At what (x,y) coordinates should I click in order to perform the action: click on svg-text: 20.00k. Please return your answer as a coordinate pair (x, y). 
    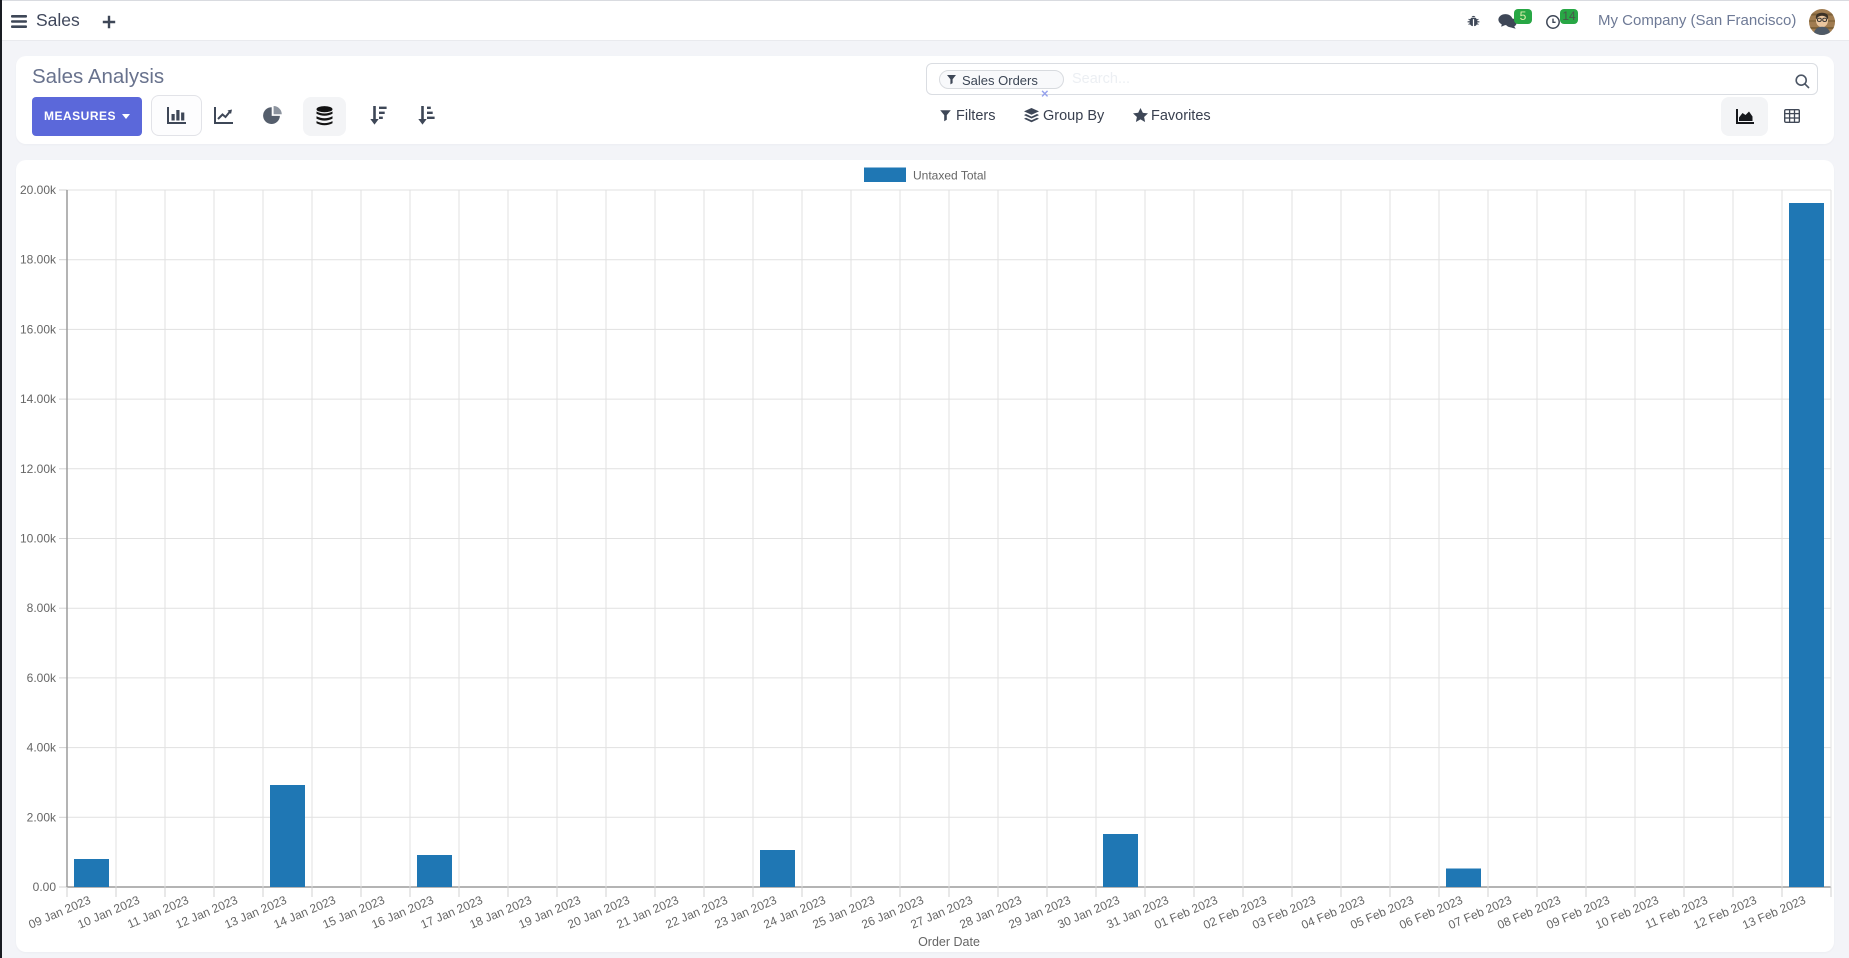
    Looking at the image, I should click on (38, 190).